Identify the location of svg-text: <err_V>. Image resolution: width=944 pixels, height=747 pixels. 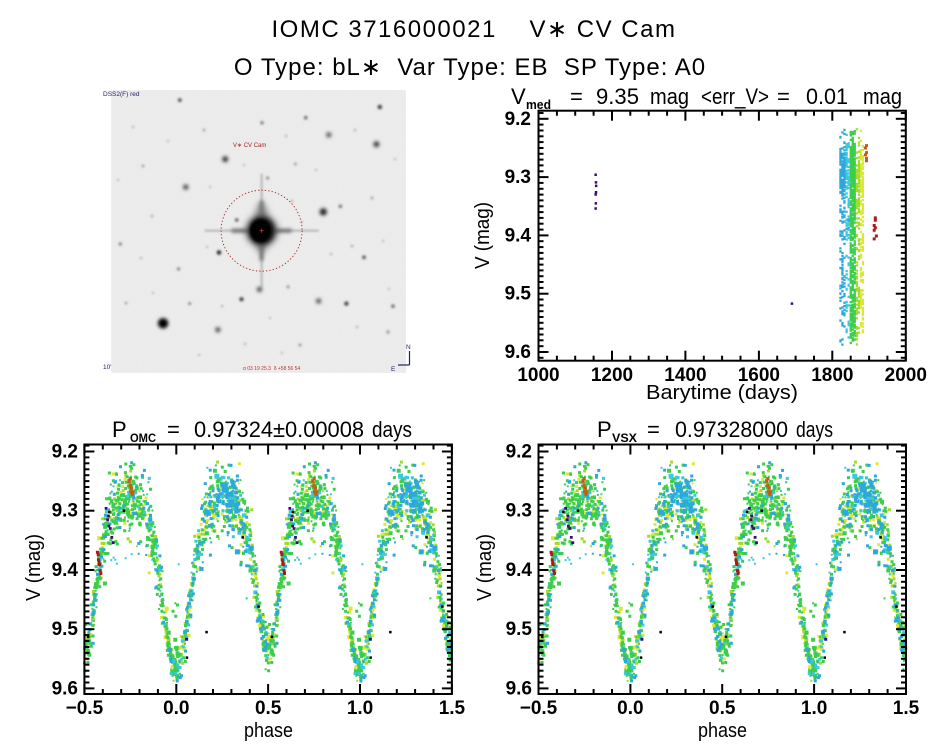
(735, 96).